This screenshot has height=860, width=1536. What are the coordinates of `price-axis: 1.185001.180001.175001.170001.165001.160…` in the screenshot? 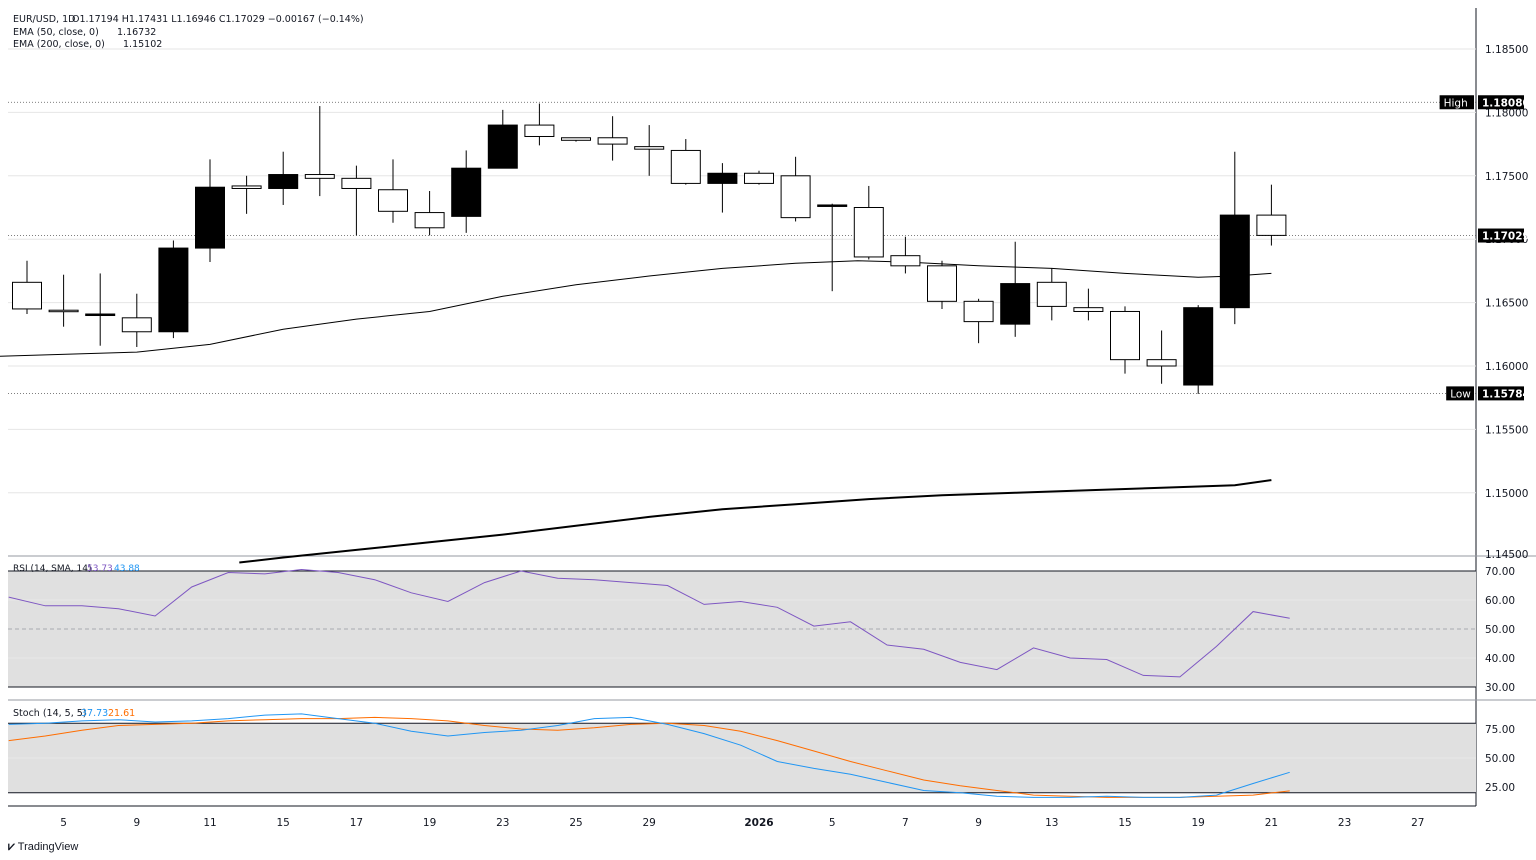 It's located at (1484, 419).